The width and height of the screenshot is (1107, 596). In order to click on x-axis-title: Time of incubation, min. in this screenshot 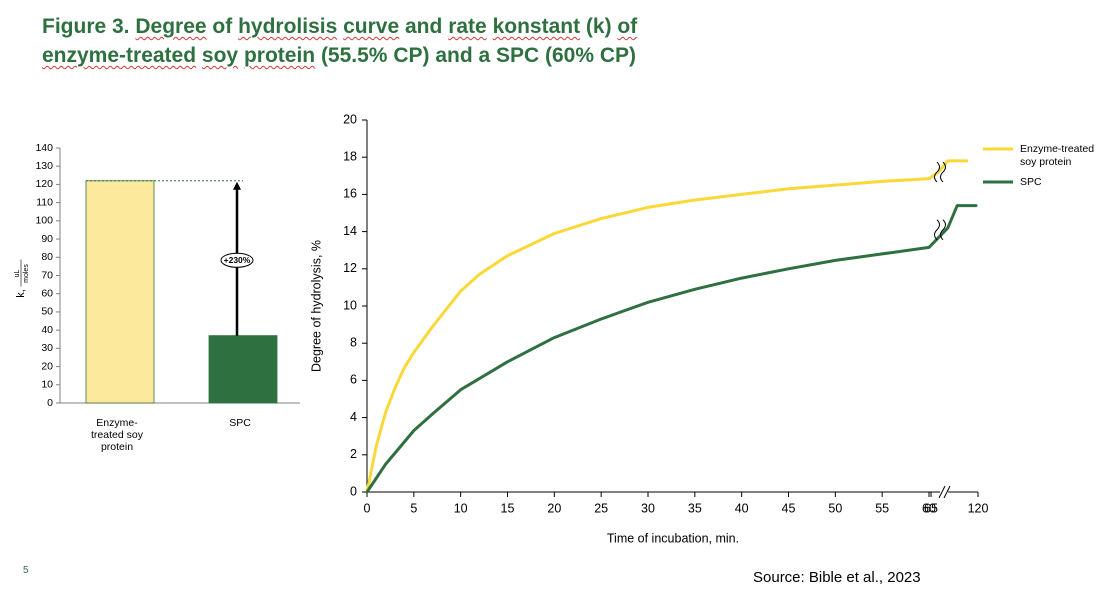, I will do `click(673, 538)`.